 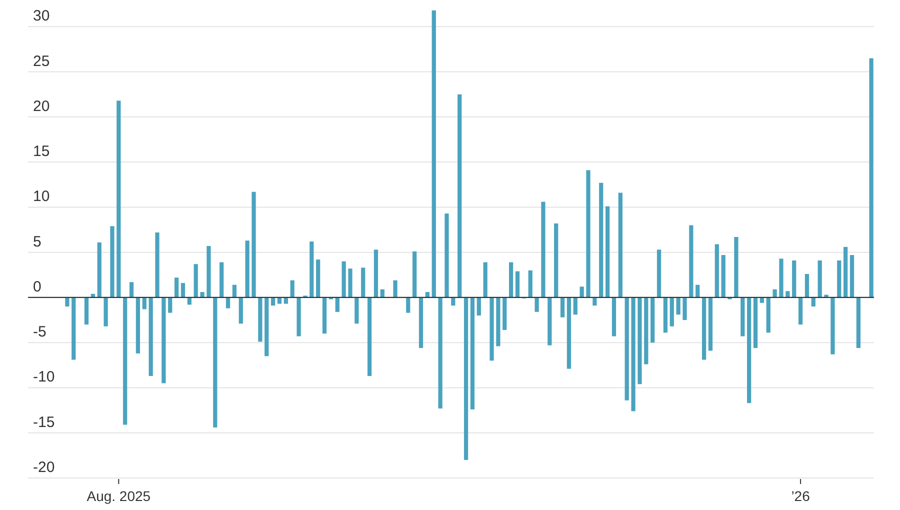 I want to click on y-tick-label: -20, so click(x=44, y=467).